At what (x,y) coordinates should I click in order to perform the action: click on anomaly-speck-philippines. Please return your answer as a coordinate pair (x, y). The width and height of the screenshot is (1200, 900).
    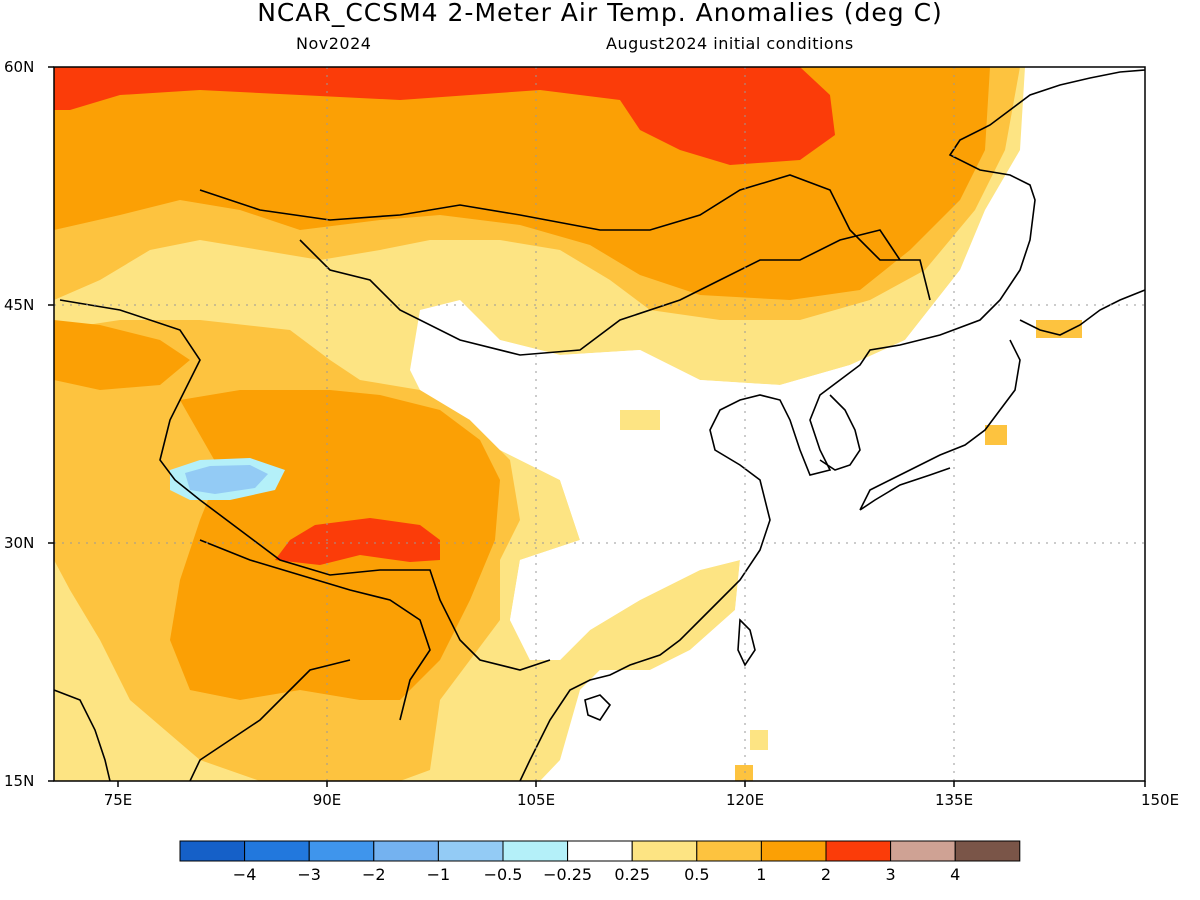
    Looking at the image, I should click on (744, 773).